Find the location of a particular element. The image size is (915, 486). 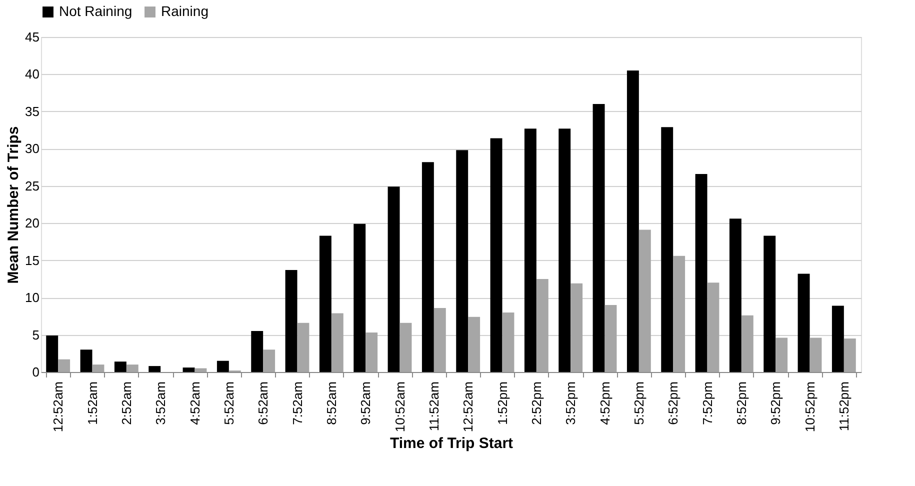

x-tick-label: 11:52pm is located at coordinates (844, 407).